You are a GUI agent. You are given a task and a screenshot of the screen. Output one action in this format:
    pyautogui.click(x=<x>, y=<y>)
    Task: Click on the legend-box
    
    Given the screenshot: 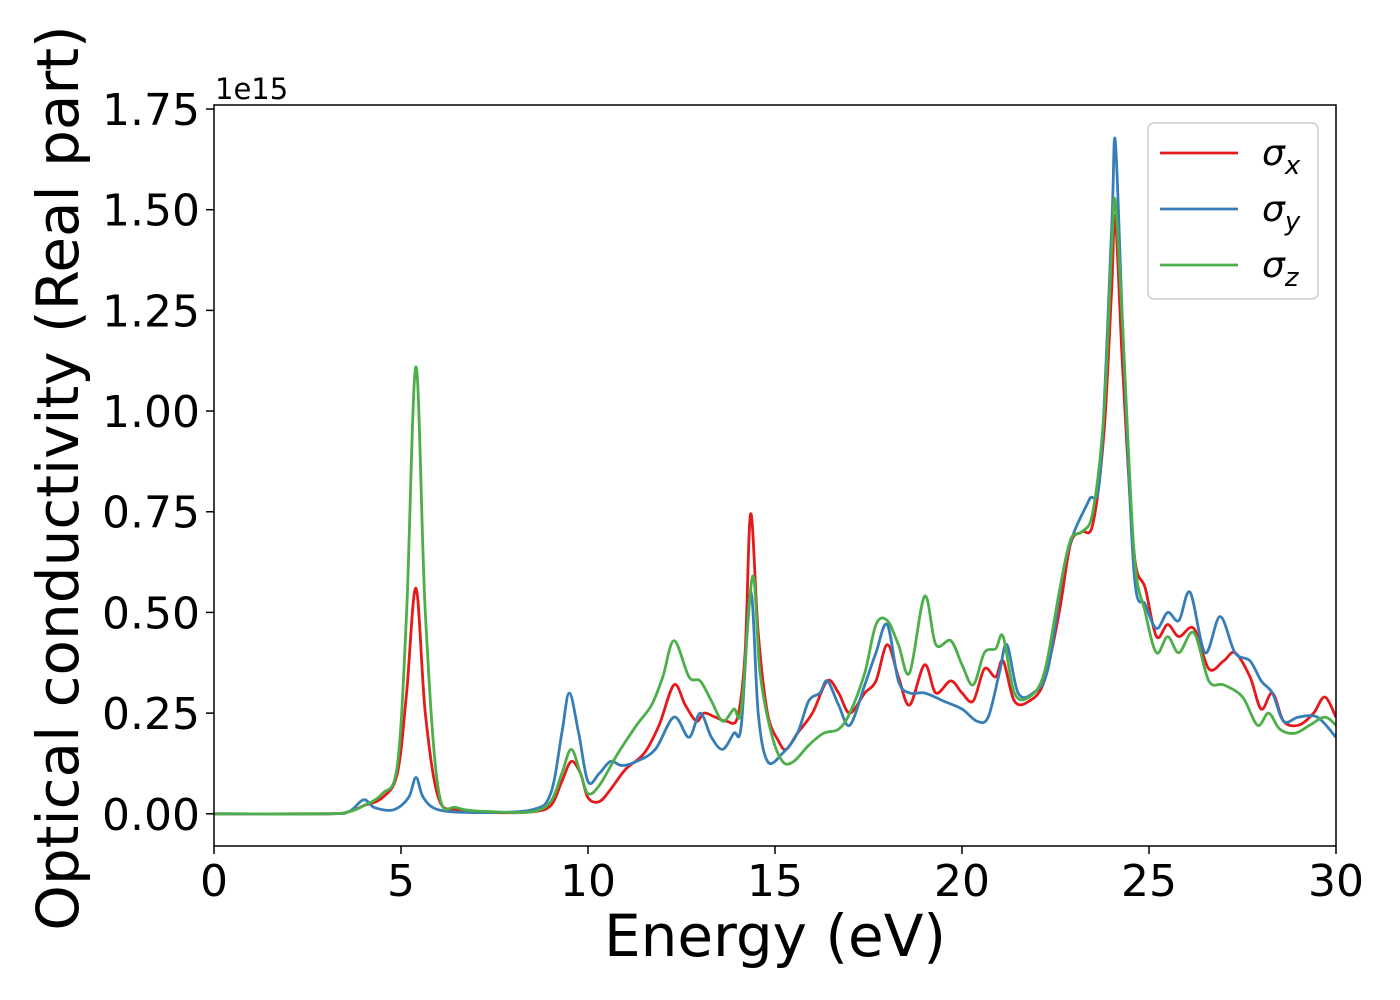 What is the action you would take?
    pyautogui.click(x=1233, y=211)
    